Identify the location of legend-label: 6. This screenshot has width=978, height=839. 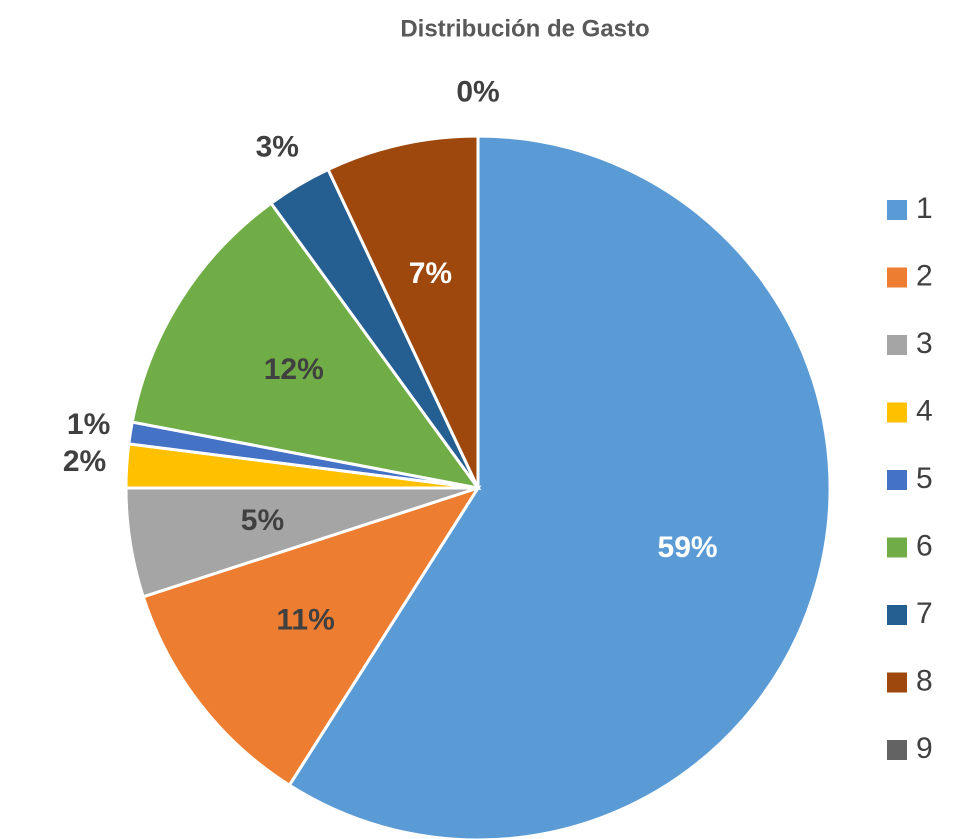
(924, 545).